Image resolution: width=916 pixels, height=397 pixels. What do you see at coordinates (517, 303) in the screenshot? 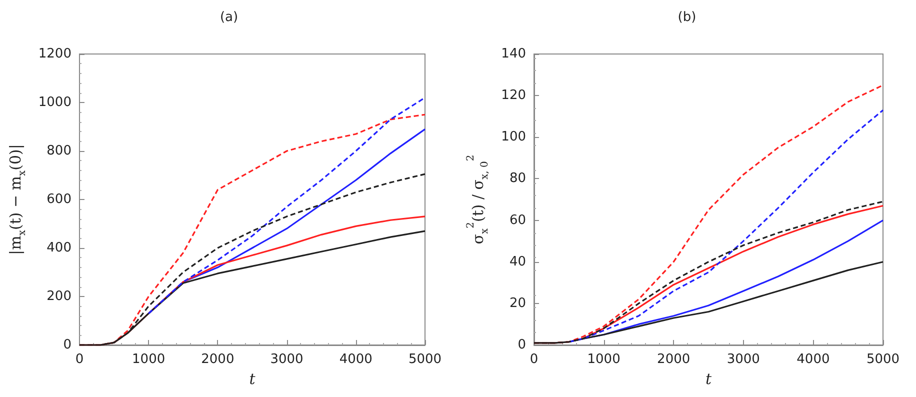
I see `y-tick-label: 20` at bounding box center [517, 303].